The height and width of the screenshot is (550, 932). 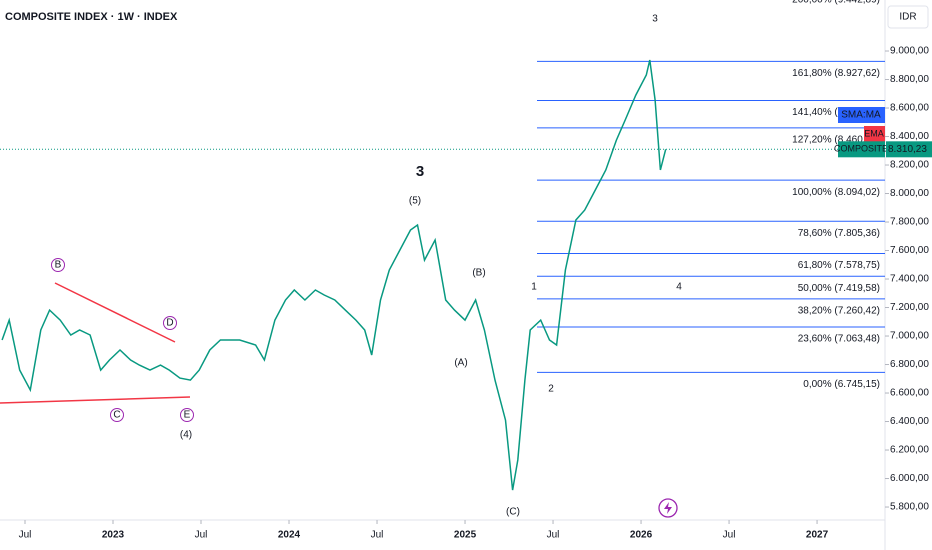 What do you see at coordinates (415, 201) in the screenshot?
I see `wave-label: (5)` at bounding box center [415, 201].